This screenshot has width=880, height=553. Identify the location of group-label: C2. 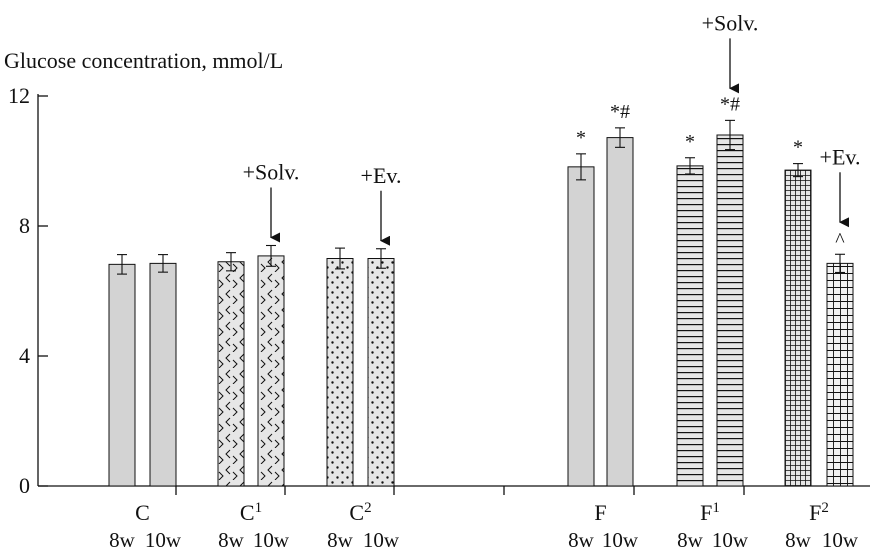
(360, 512).